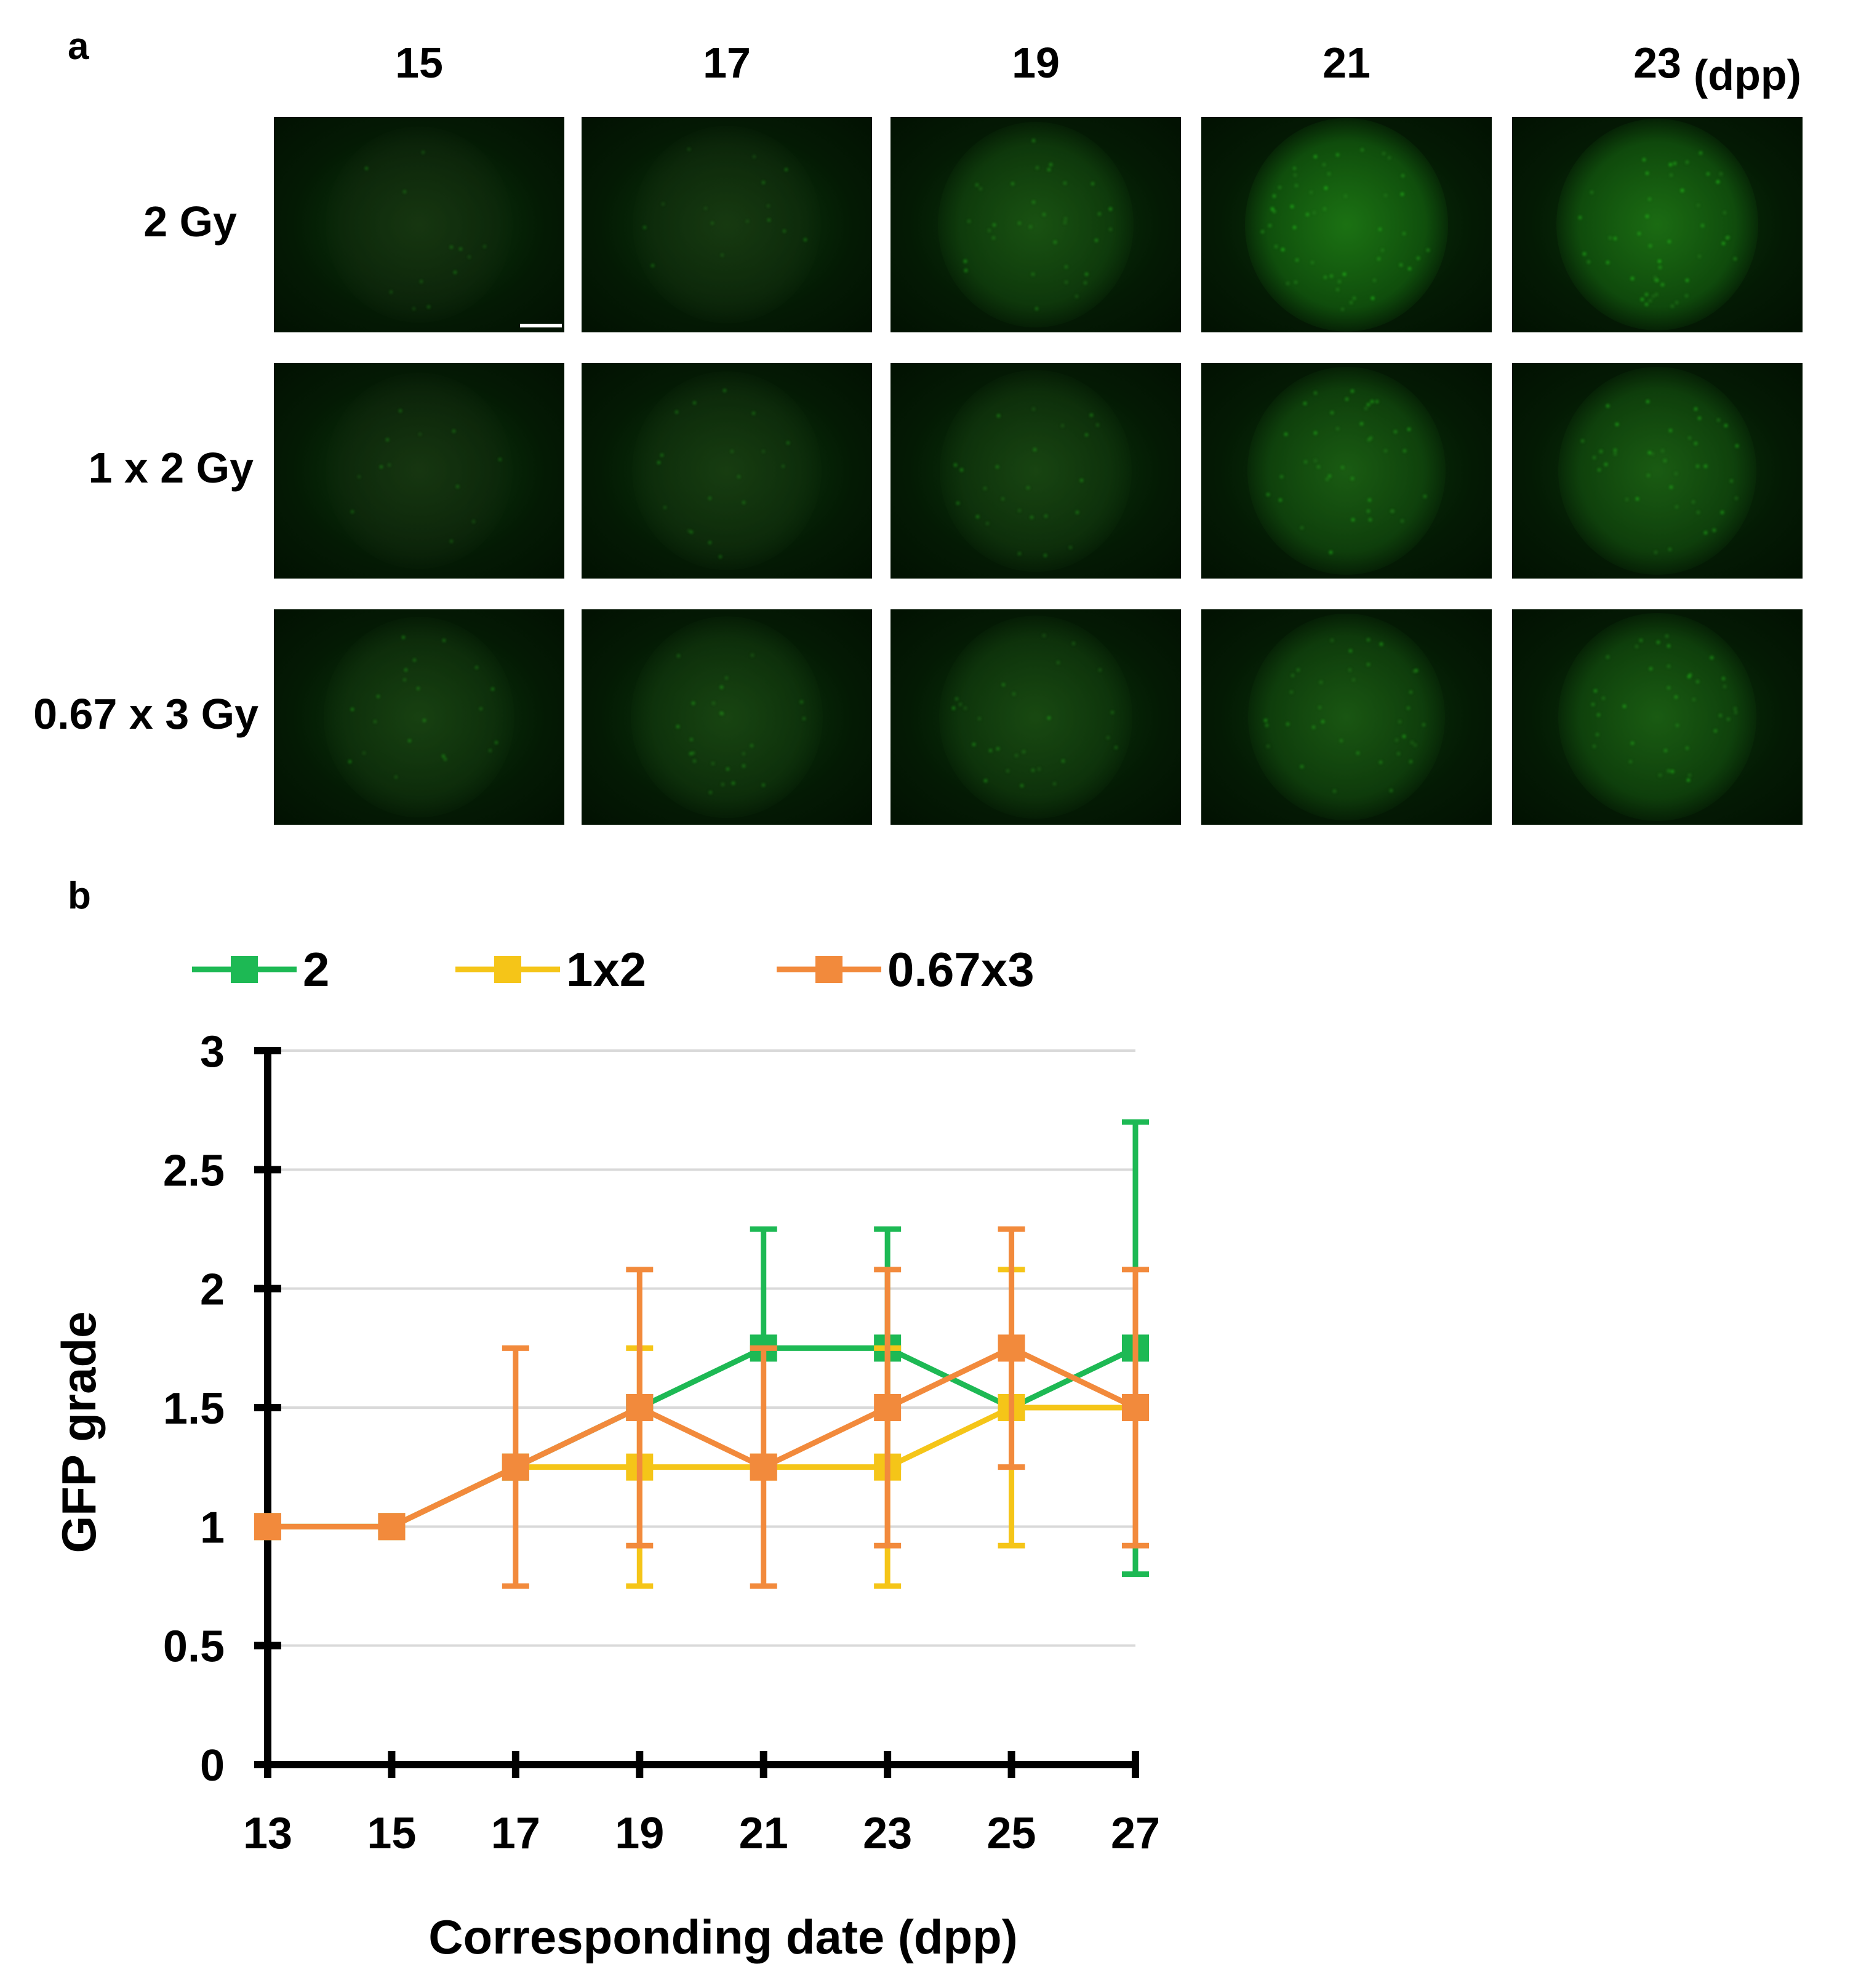 Image resolution: width=1853 pixels, height=1988 pixels. What do you see at coordinates (316, 969) in the screenshot?
I see `legend-label-2: 2` at bounding box center [316, 969].